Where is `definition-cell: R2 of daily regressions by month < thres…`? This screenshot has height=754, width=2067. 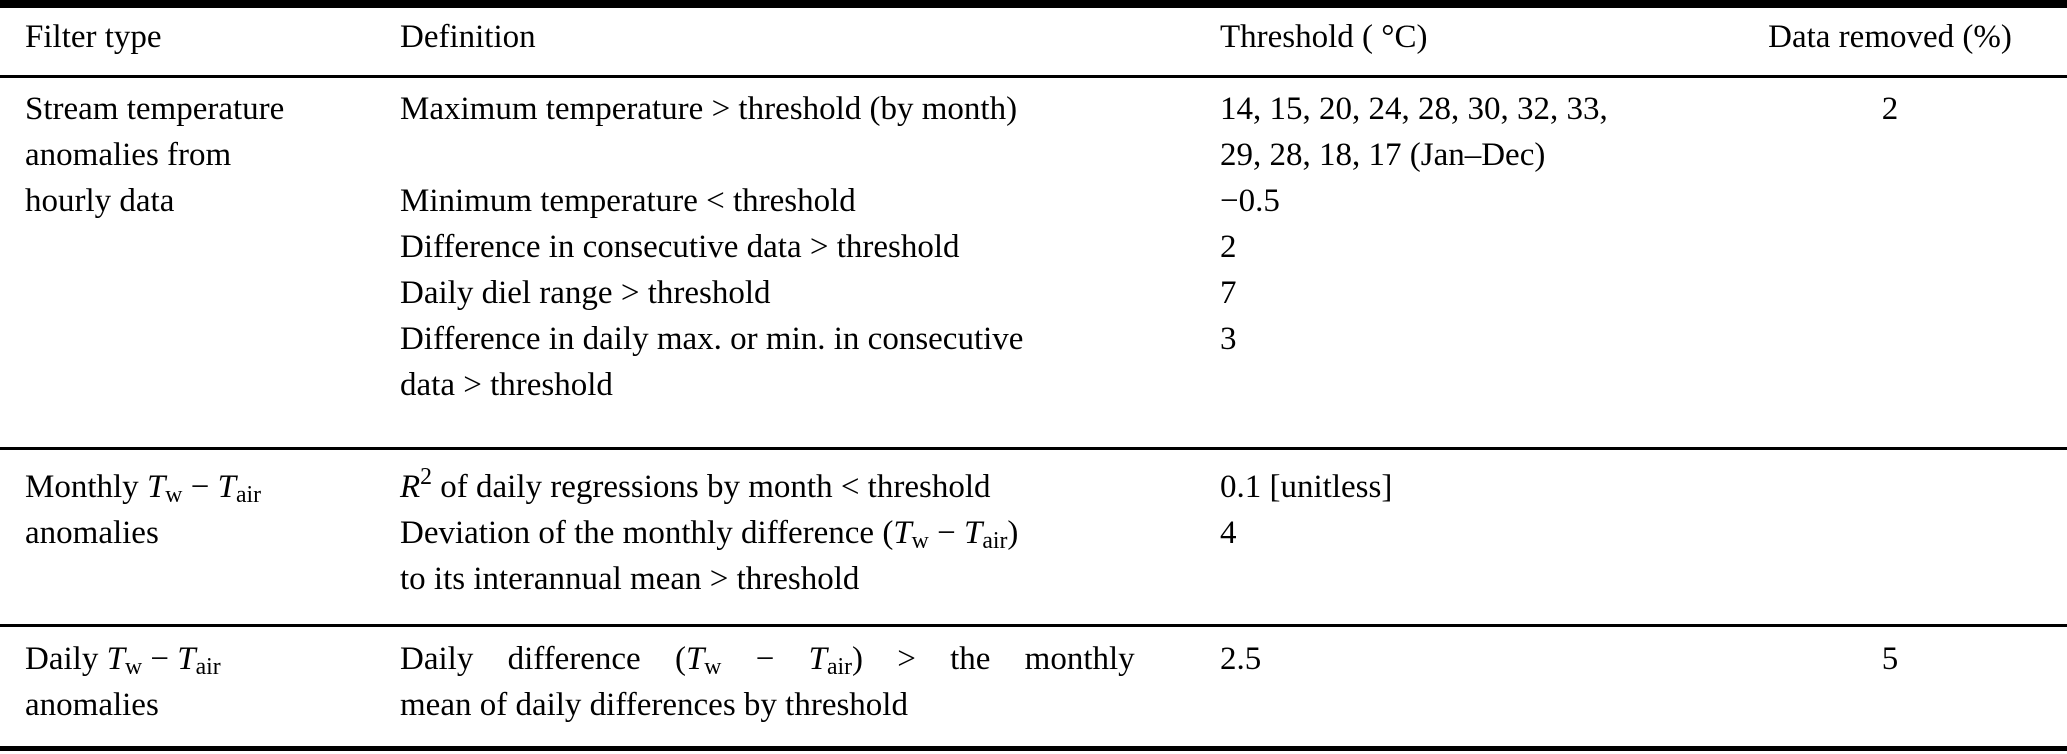
definition-cell: R2 of daily regressions by month < thres… is located at coordinates (695, 484).